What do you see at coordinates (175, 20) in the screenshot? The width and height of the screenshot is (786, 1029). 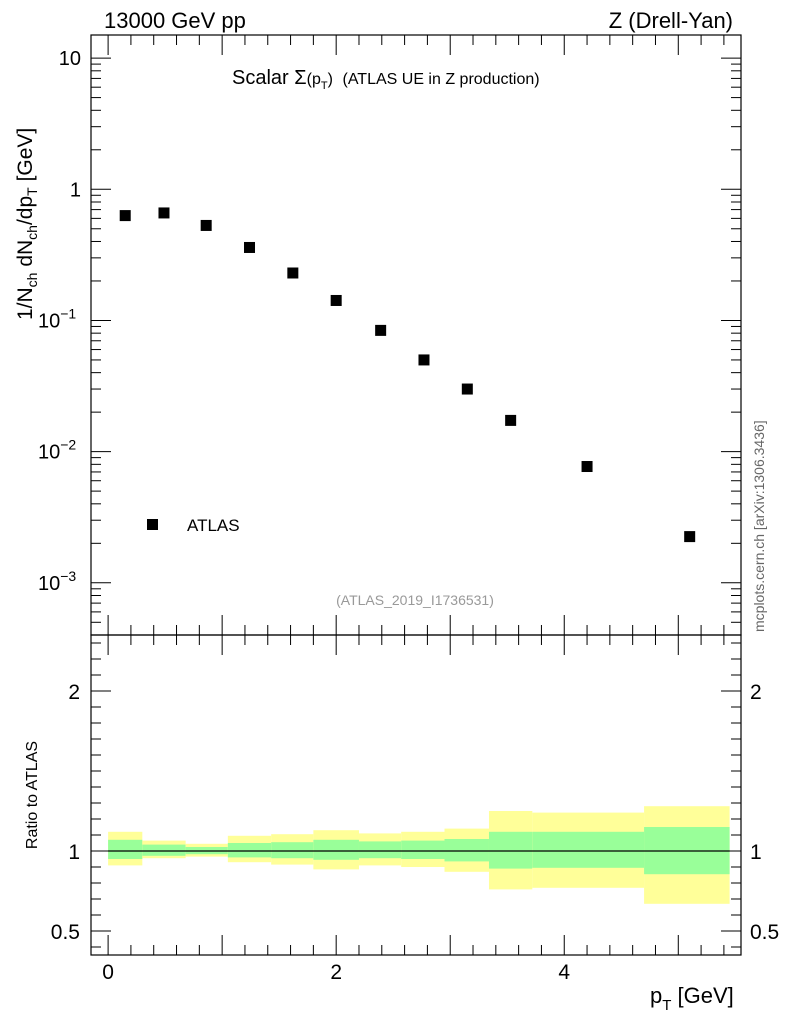 I see `header-left: 13000 GeV pp` at bounding box center [175, 20].